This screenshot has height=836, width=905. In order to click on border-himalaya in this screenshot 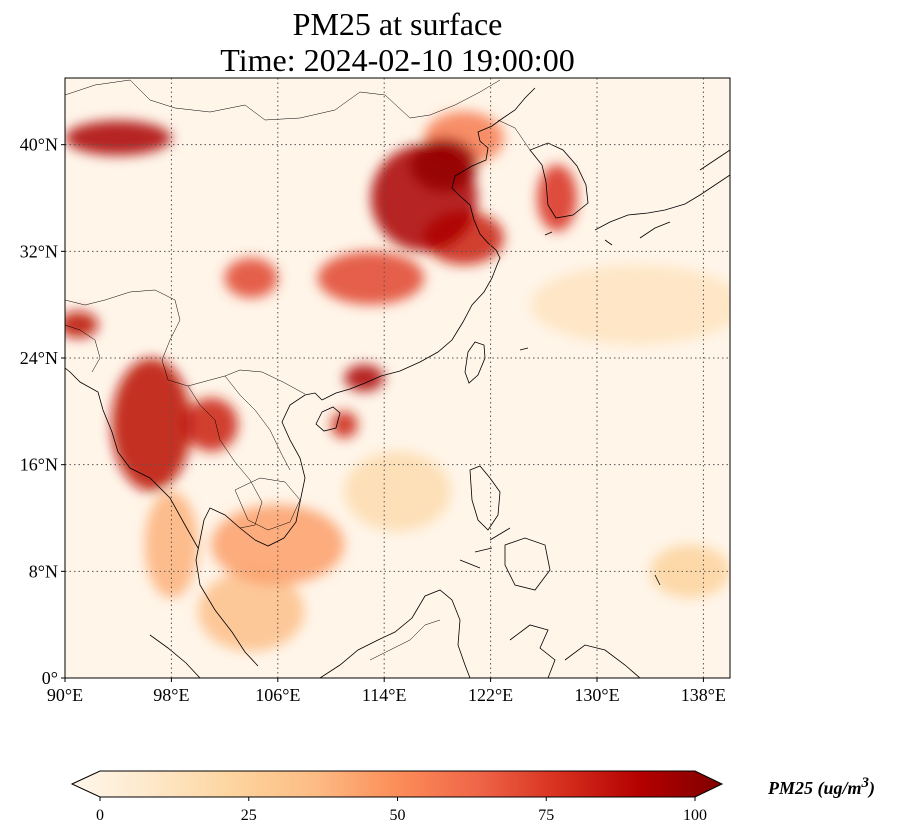, I will do `click(123, 305)`.